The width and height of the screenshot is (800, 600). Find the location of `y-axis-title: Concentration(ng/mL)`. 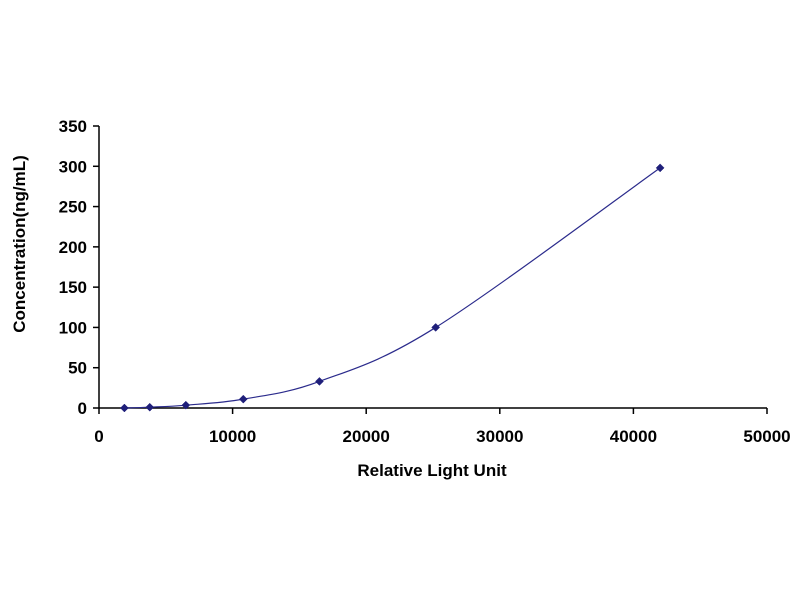

y-axis-title: Concentration(ng/mL) is located at coordinates (19, 244).